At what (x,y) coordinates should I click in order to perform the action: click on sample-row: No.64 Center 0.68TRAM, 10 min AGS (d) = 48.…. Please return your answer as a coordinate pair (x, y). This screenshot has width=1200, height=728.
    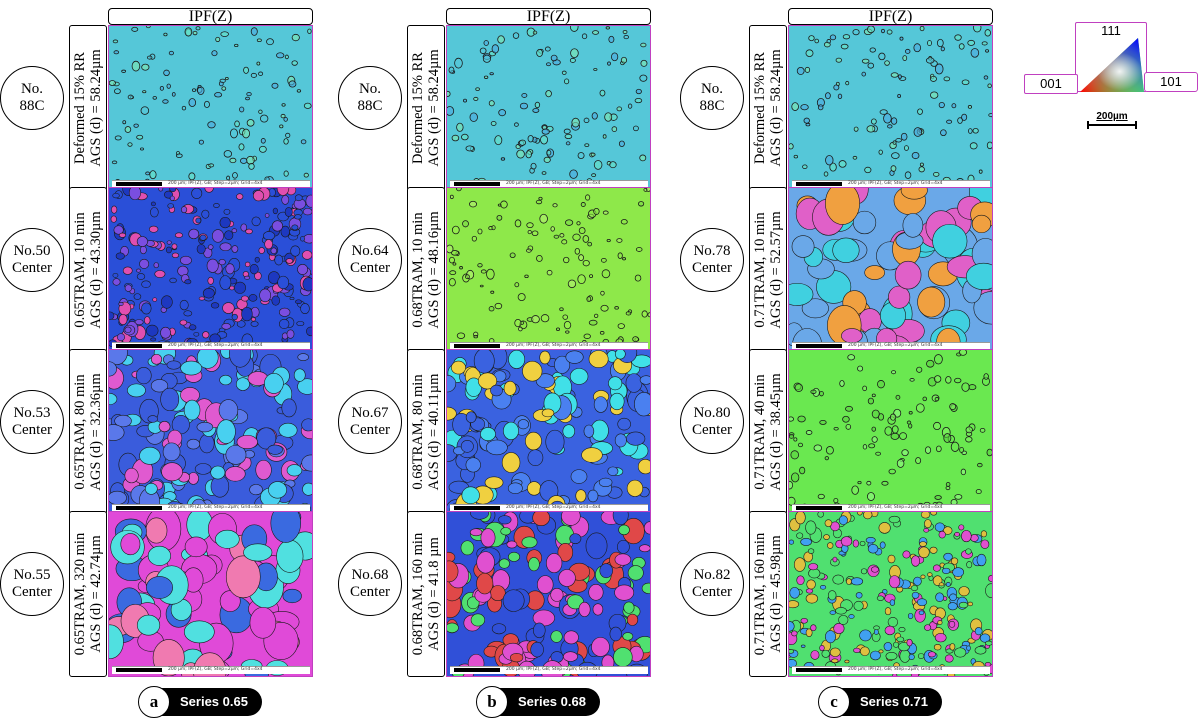
    Looking at the image, I should click on (503, 270).